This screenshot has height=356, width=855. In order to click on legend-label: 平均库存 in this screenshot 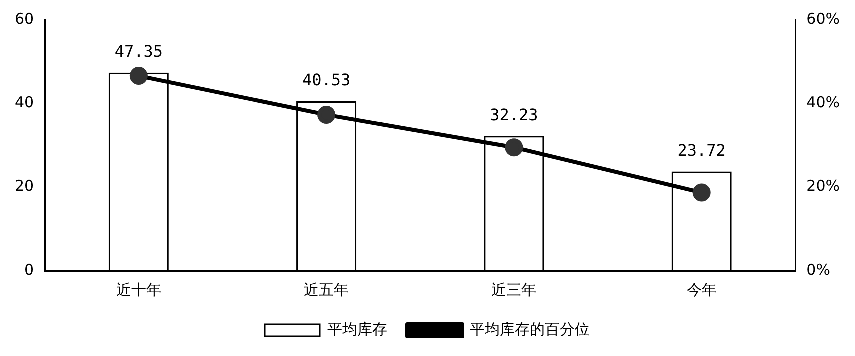, I will do `click(358, 329)`.